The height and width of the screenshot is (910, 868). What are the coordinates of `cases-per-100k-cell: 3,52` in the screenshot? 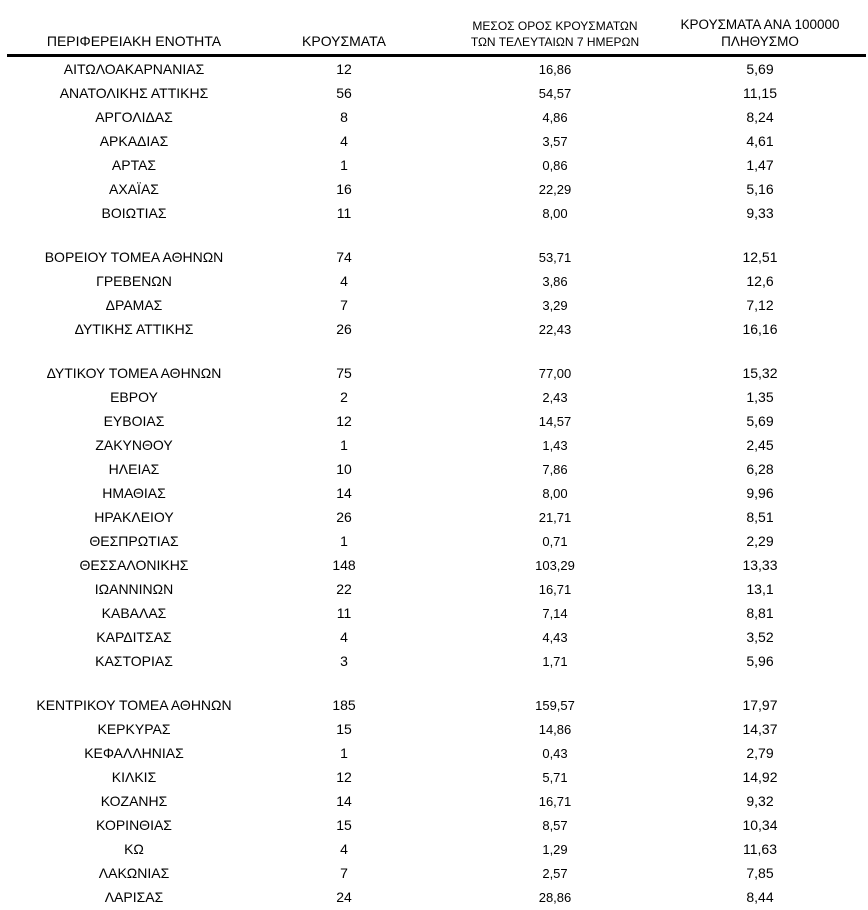 It's located at (760, 637).